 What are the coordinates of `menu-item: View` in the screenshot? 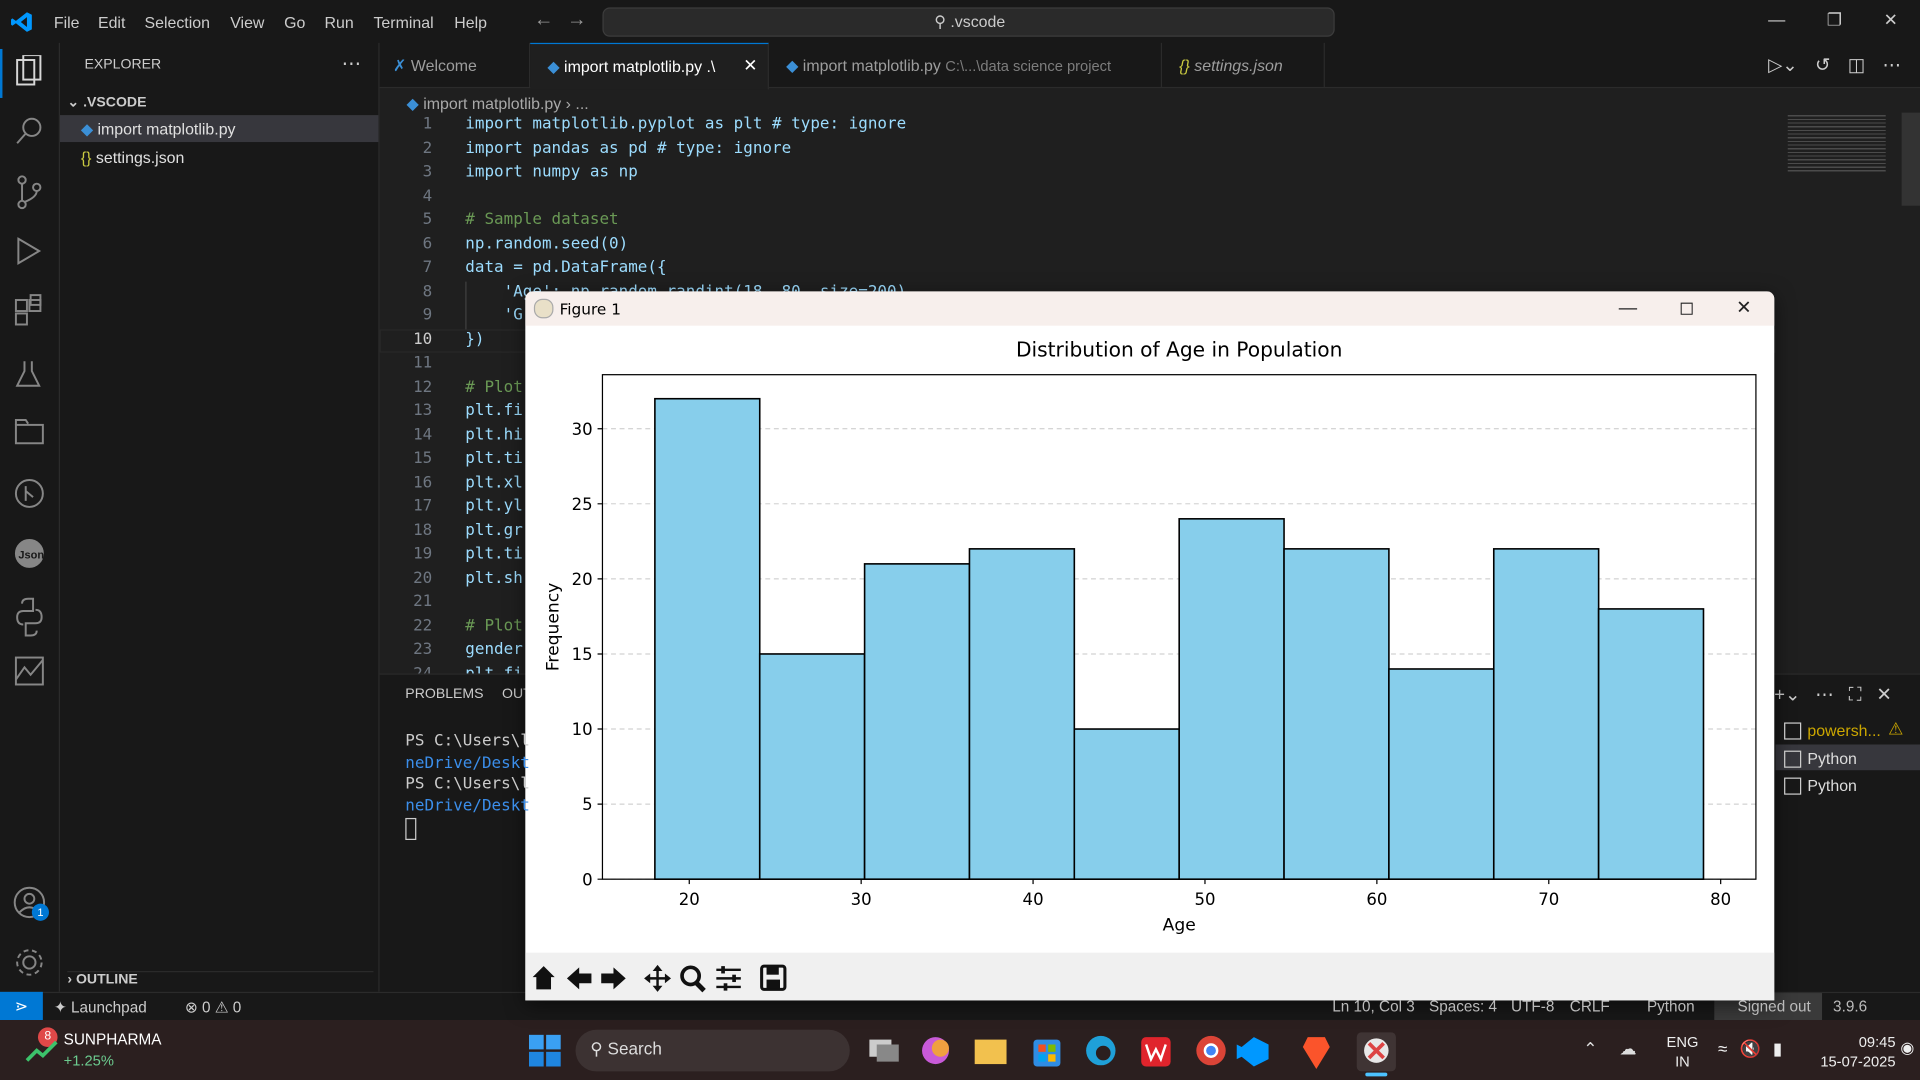 It's located at (247, 22).